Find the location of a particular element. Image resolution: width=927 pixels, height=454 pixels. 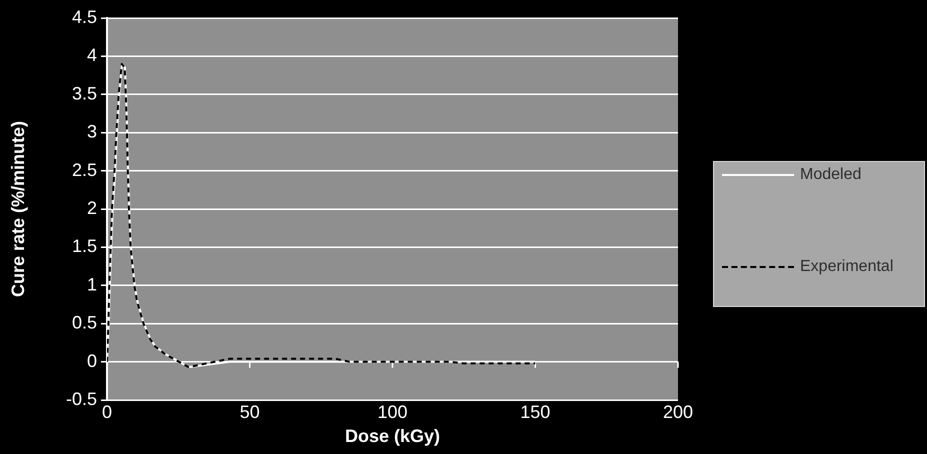

y-tick-label: 3 is located at coordinates (91, 132).